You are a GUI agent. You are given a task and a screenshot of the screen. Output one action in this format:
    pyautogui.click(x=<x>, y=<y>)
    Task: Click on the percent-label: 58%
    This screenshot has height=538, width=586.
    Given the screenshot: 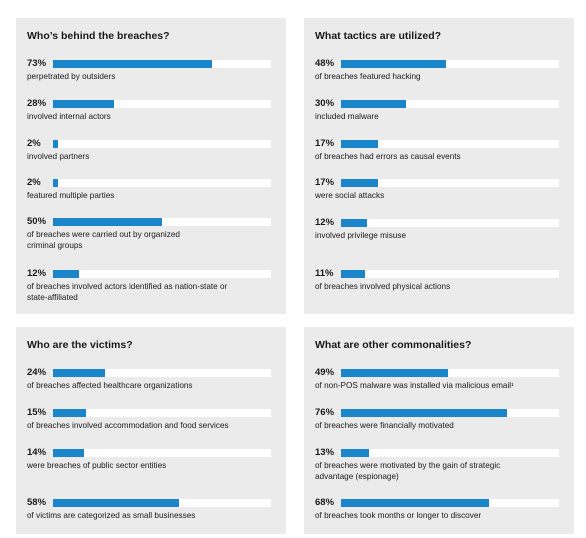 What is the action you would take?
    pyautogui.click(x=37, y=502)
    